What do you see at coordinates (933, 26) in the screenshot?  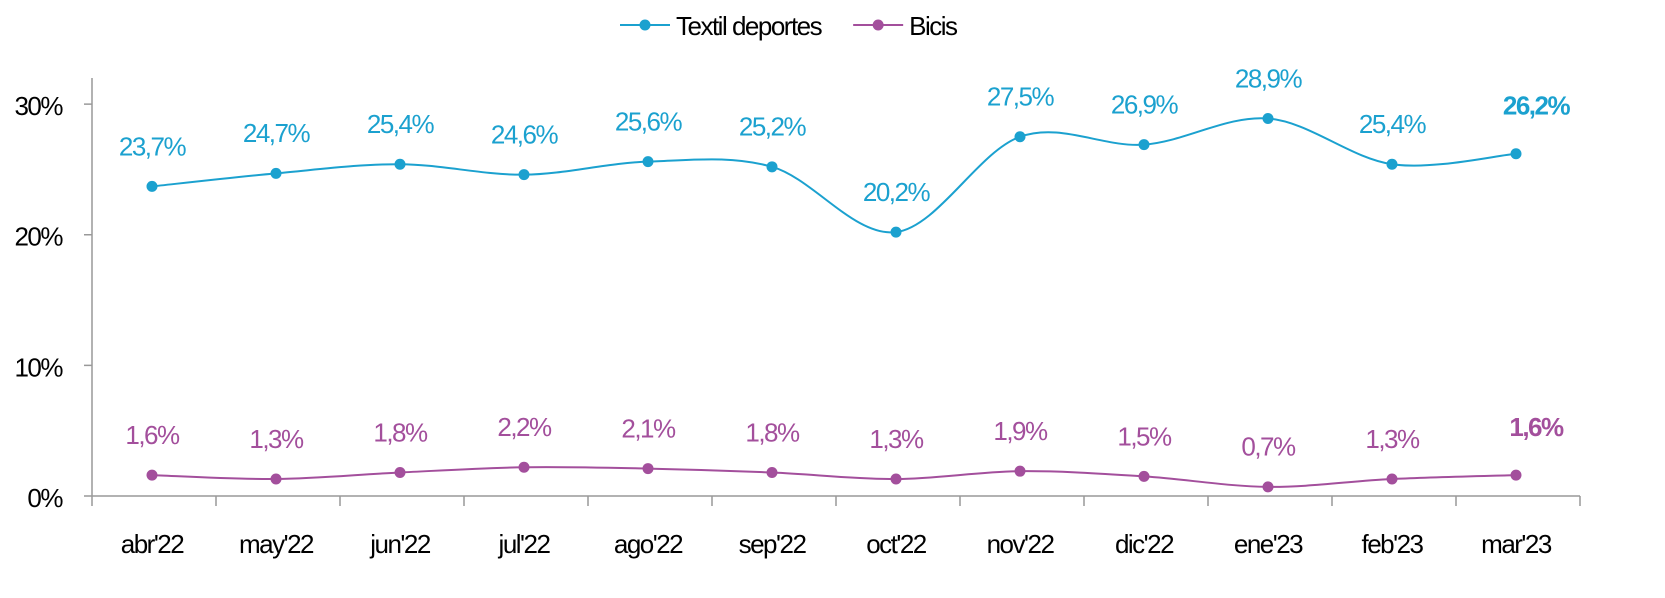 I see `legend-label: Bicis` at bounding box center [933, 26].